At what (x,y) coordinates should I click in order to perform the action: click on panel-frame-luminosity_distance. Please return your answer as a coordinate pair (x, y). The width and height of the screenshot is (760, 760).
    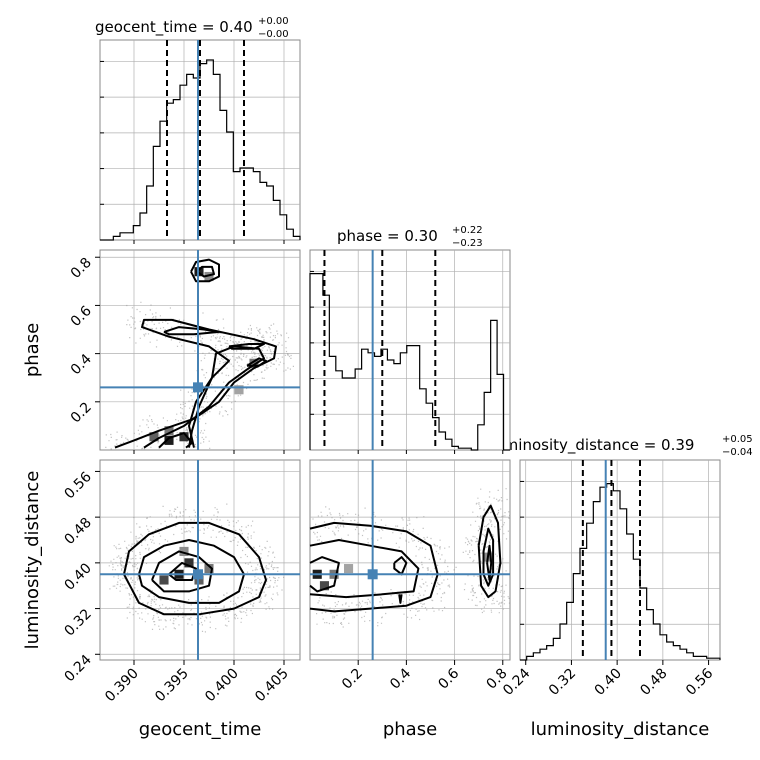
    Looking at the image, I should click on (620, 560).